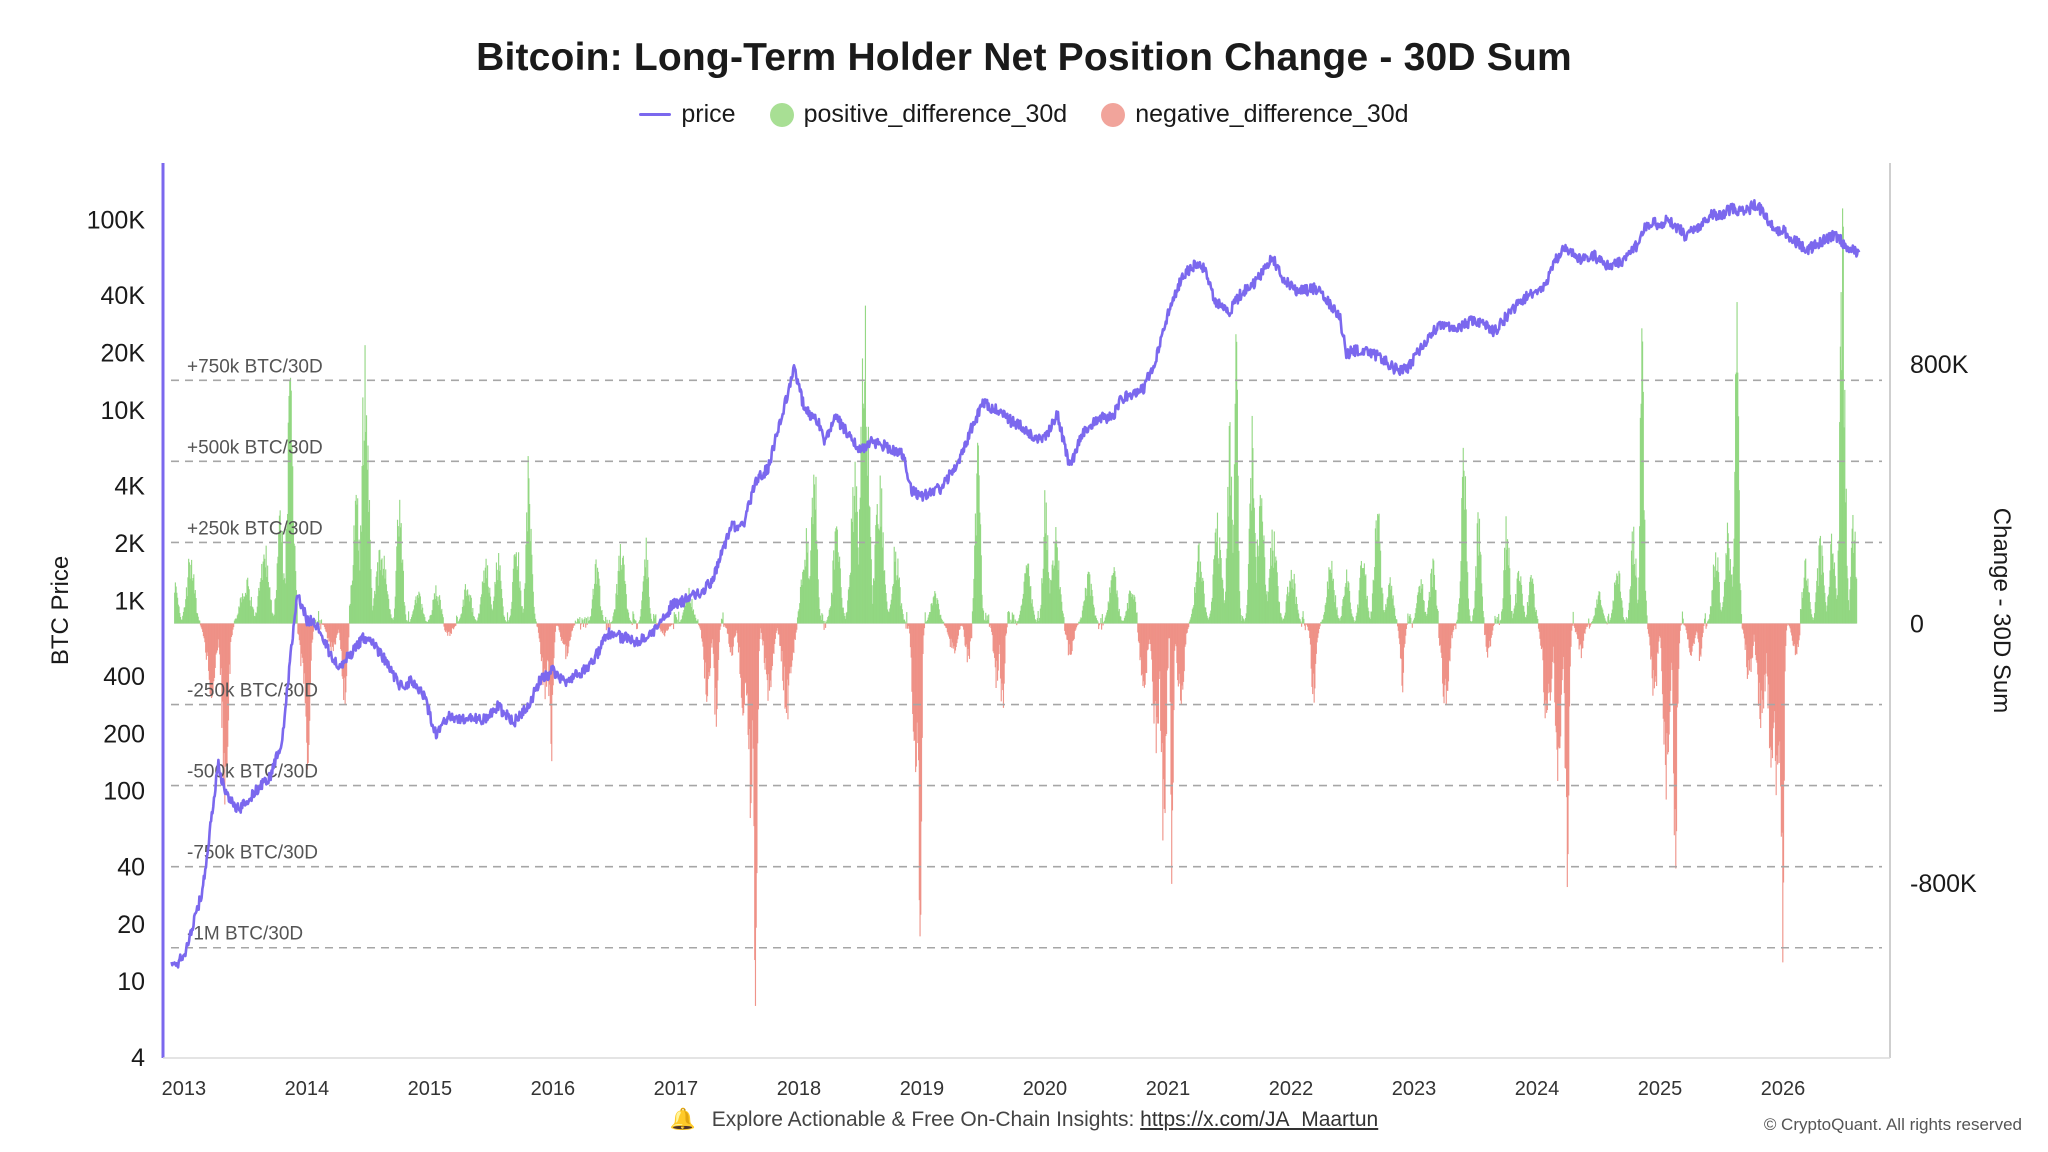  Describe the element at coordinates (708, 114) in the screenshot. I see `legend-label: price` at that location.